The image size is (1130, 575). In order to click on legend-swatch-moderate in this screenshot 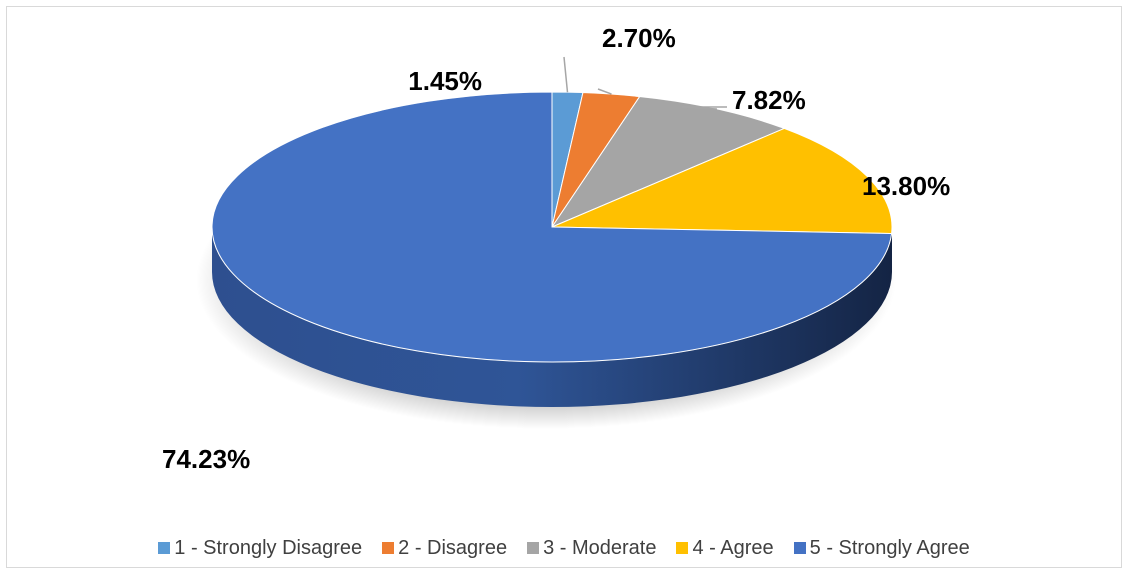, I will do `click(533, 548)`.